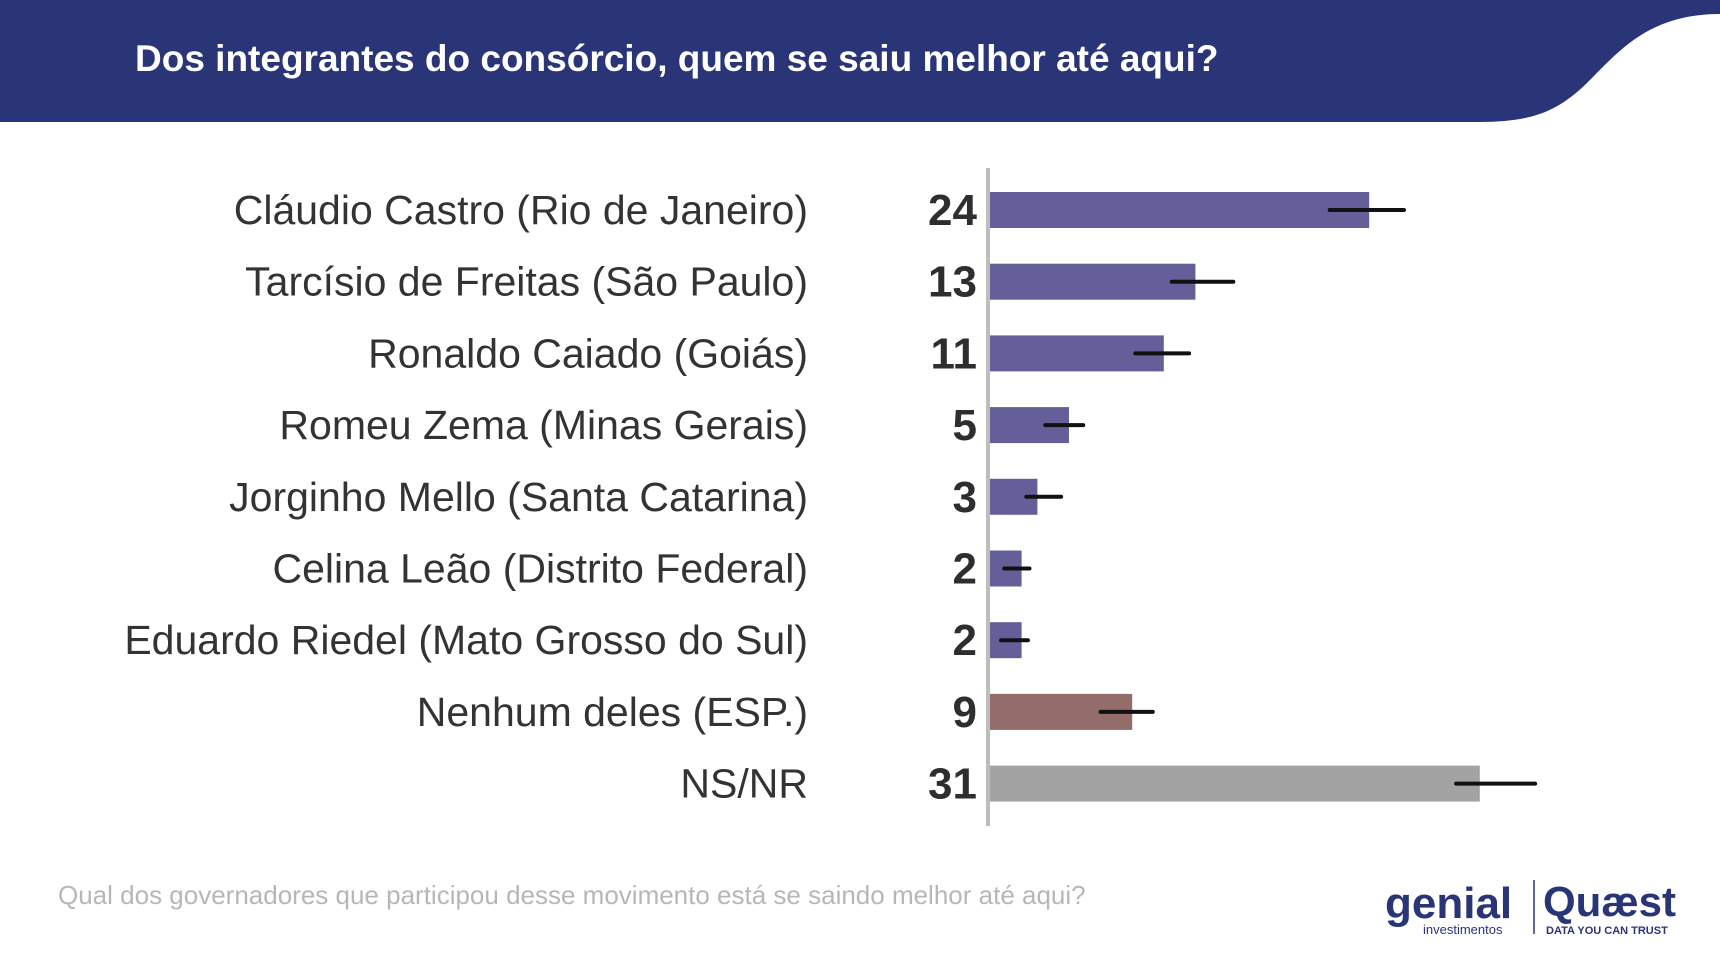 Image resolution: width=1720 pixels, height=966 pixels. Describe the element at coordinates (521, 210) in the screenshot. I see `category-label-0: Cláudio Castro (Rio de Janeiro)` at that location.